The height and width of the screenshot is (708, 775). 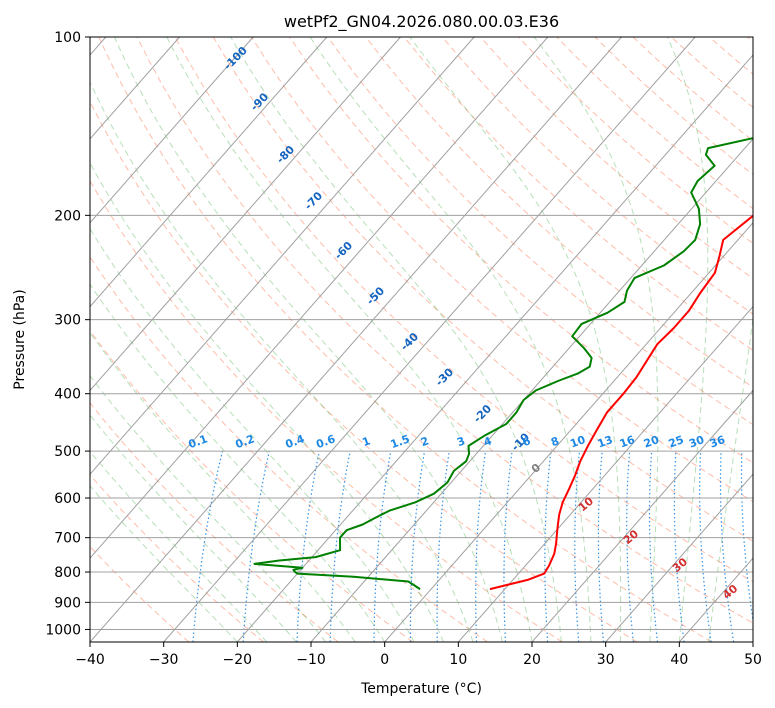 What do you see at coordinates (90, 660) in the screenshot?
I see `x-tick-label: −40` at bounding box center [90, 660].